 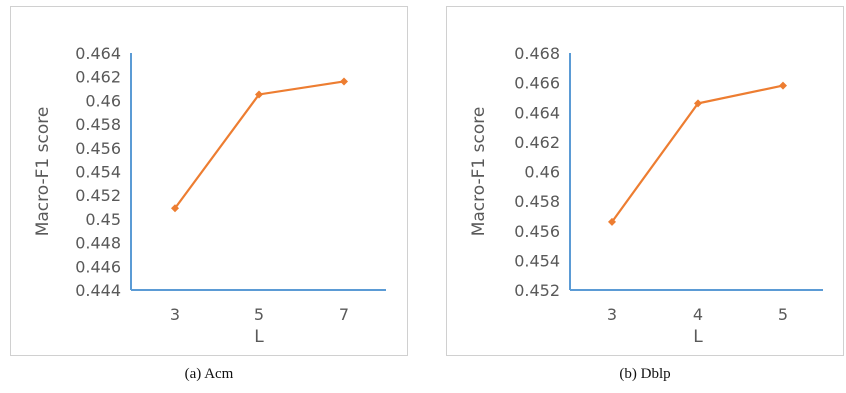 I want to click on chart-a-x-tick-label: 3, so click(x=175, y=314).